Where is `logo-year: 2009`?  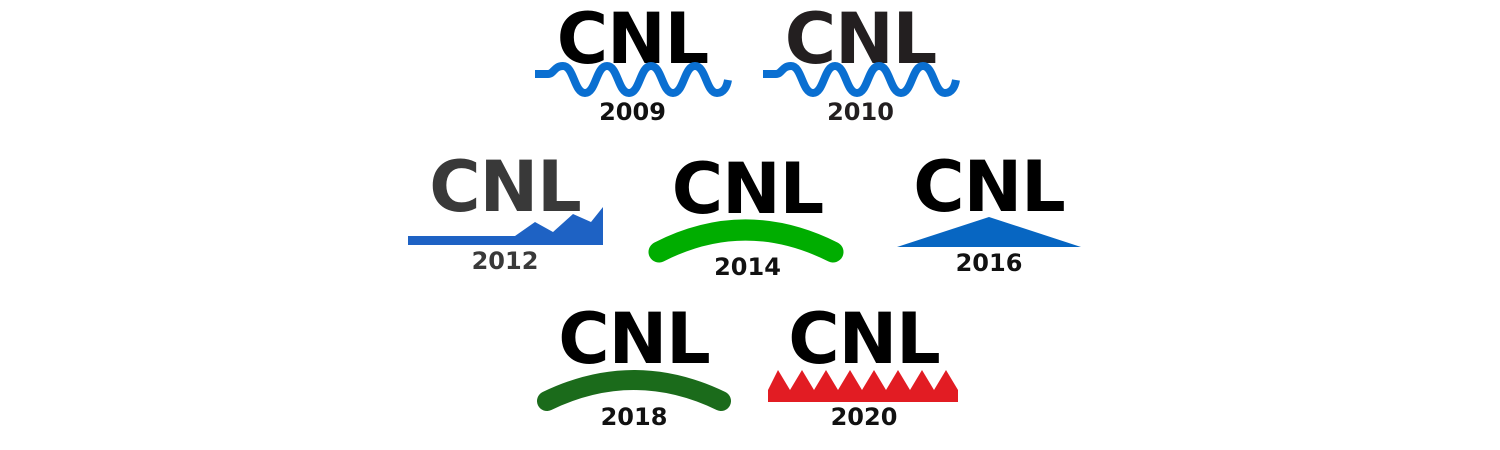
logo-year: 2009 is located at coordinates (632, 112).